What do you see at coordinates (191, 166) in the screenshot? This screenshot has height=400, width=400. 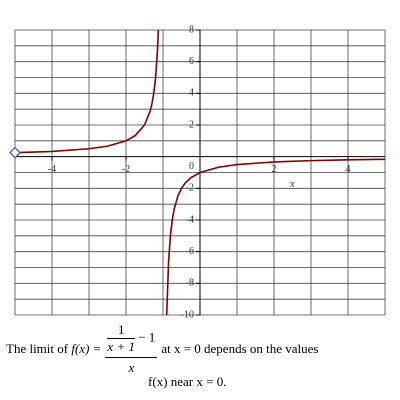 I see `origin-label: 0` at bounding box center [191, 166].